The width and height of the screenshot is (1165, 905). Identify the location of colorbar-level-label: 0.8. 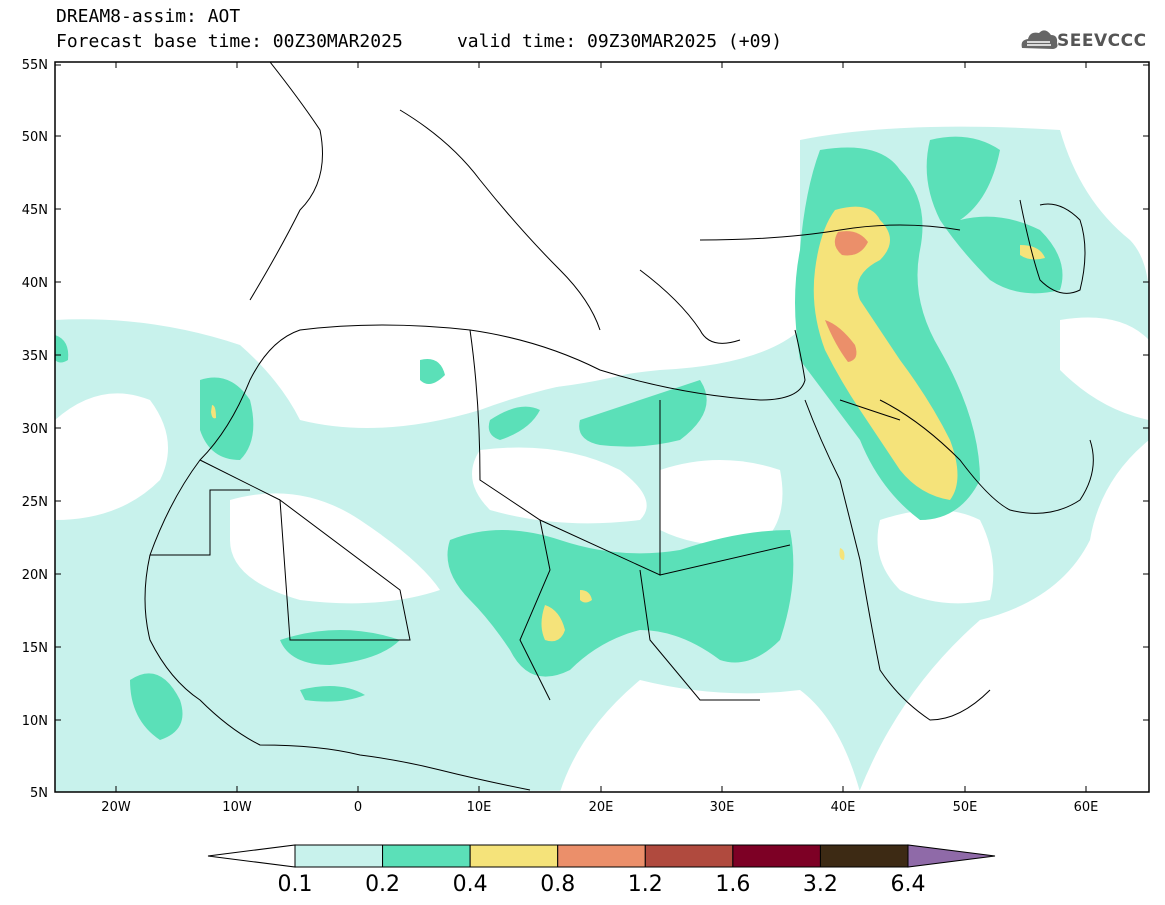
(558, 884).